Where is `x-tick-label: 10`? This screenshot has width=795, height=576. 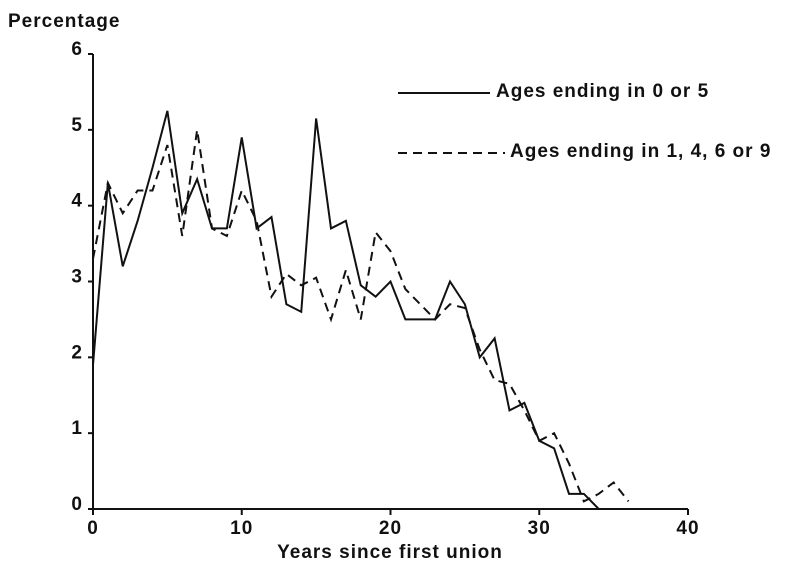 x-tick-label: 10 is located at coordinates (241, 528).